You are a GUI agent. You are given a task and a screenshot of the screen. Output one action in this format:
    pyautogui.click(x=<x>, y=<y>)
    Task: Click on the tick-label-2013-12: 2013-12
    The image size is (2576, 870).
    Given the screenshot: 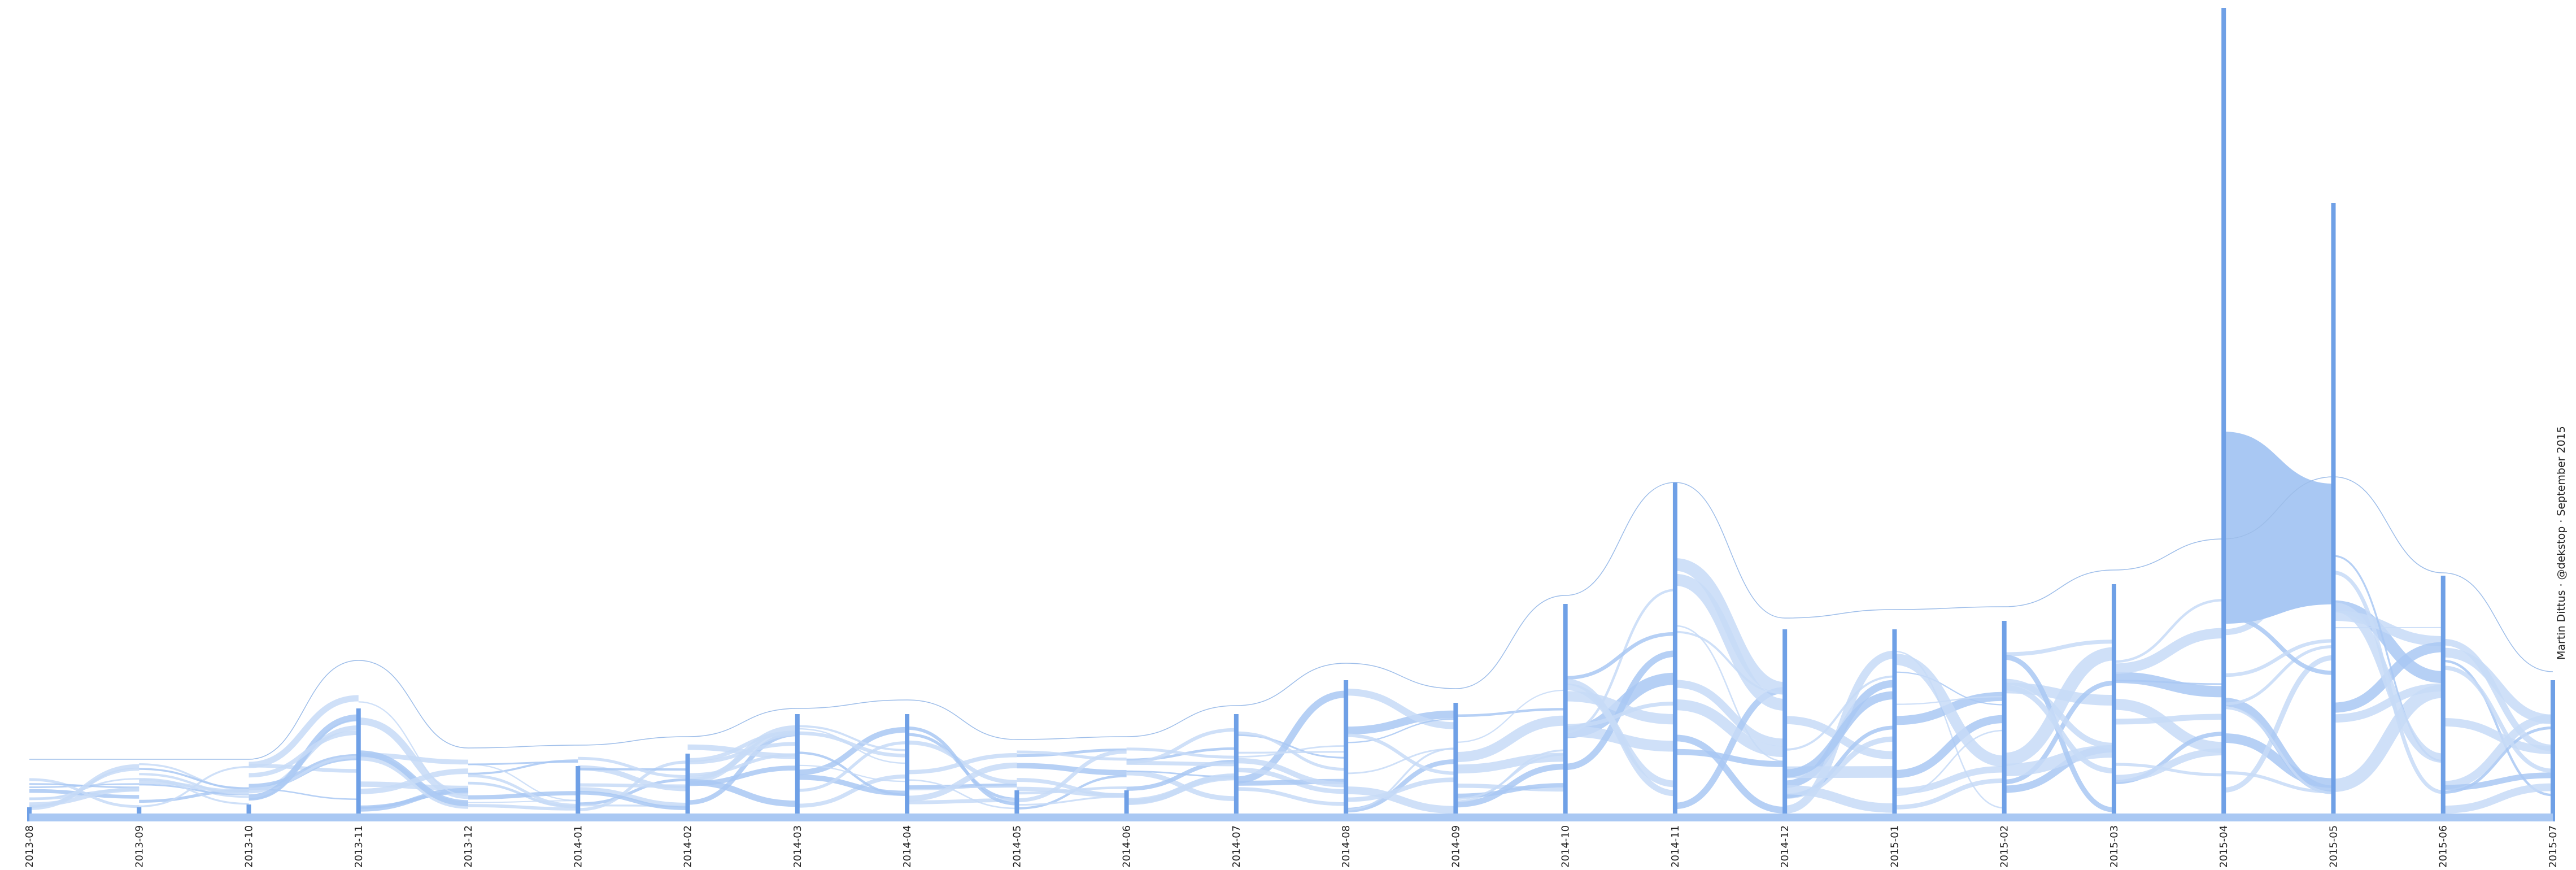 What is the action you would take?
    pyautogui.click(x=468, y=846)
    